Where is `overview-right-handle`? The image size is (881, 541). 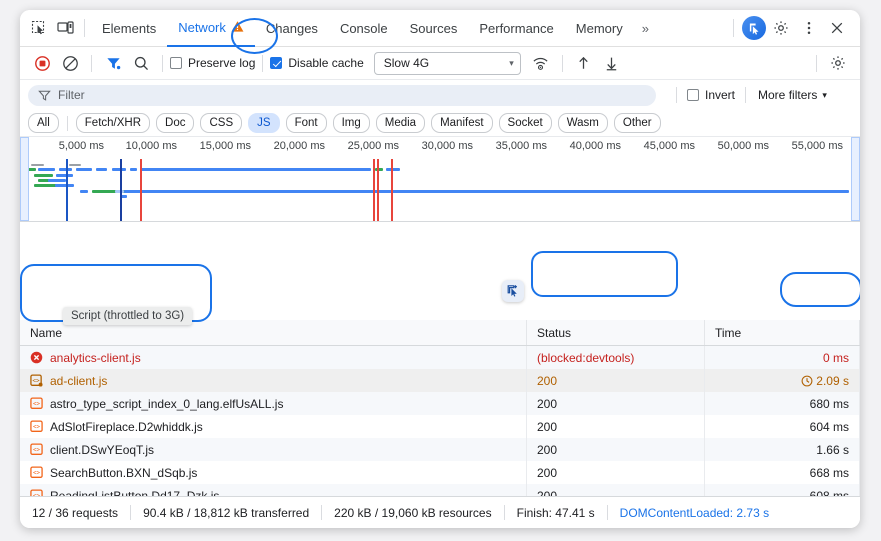
overview-right-handle is located at coordinates (855, 179).